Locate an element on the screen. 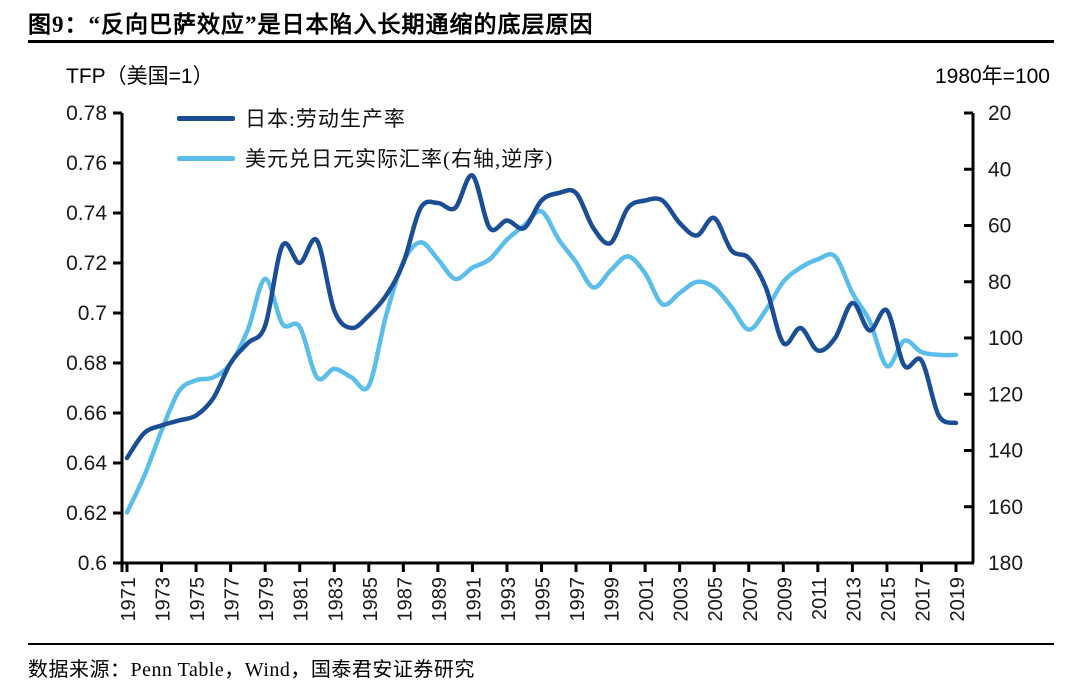  x-axis-tick-label: 1979 is located at coordinates (267, 599).